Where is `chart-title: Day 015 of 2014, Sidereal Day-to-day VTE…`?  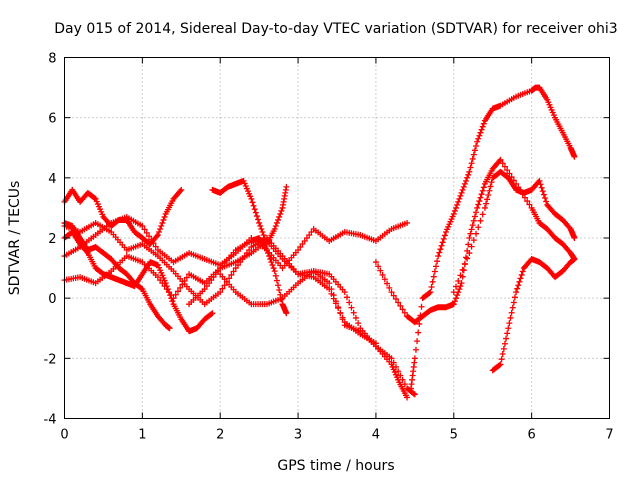 chart-title: Day 015 of 2014, Sidereal Day-to-day VTE… is located at coordinates (335, 29).